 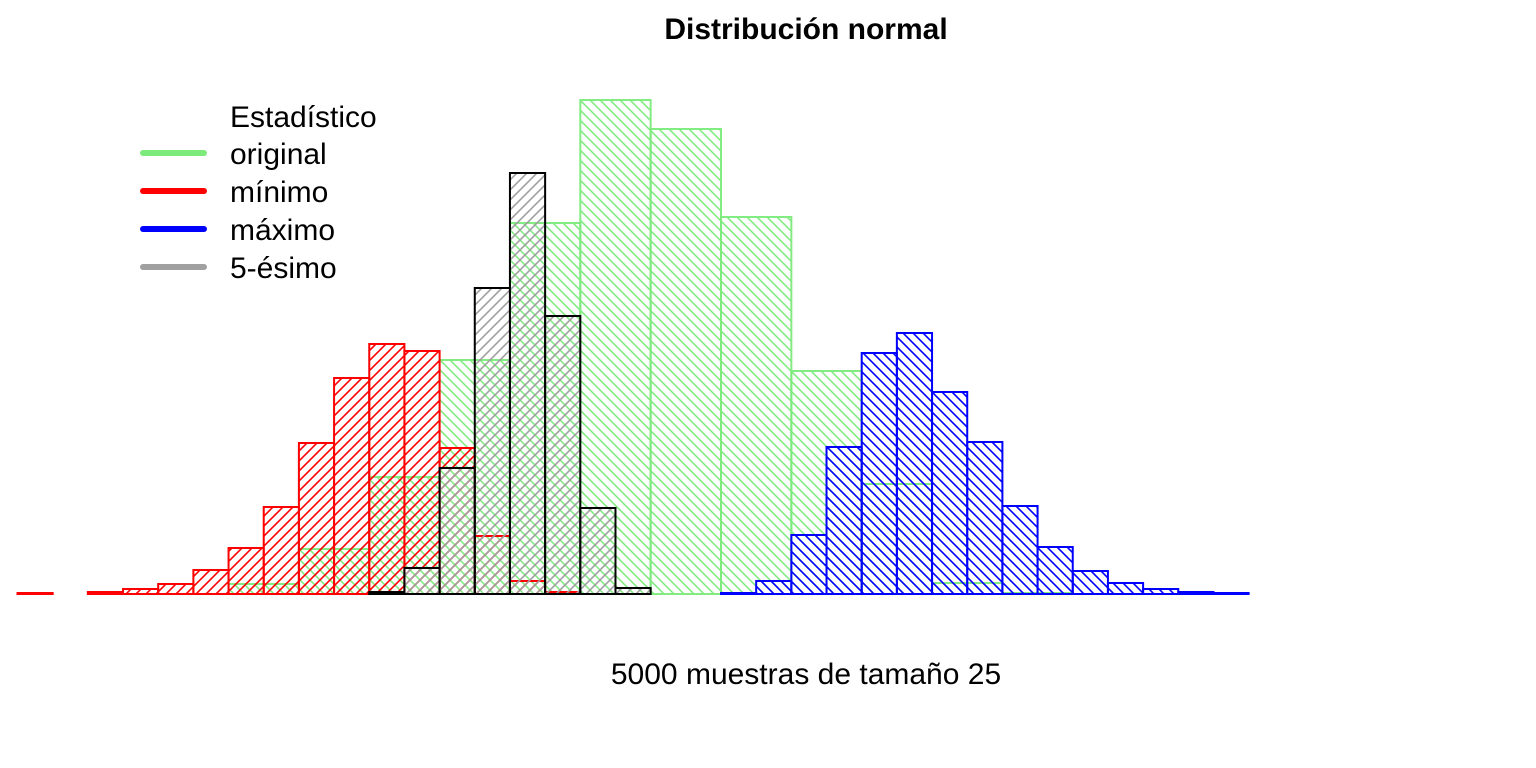 I want to click on chart-title: Distribución normal, so click(x=805, y=29).